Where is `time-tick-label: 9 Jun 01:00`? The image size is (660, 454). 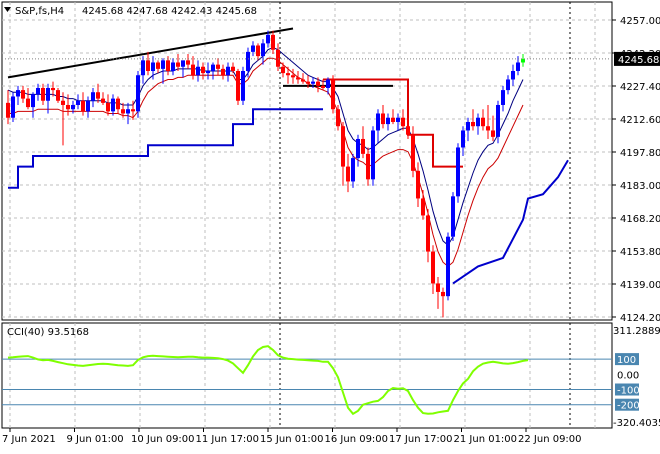
time-tick-label: 9 Jun 01:00 is located at coordinates (95, 439).